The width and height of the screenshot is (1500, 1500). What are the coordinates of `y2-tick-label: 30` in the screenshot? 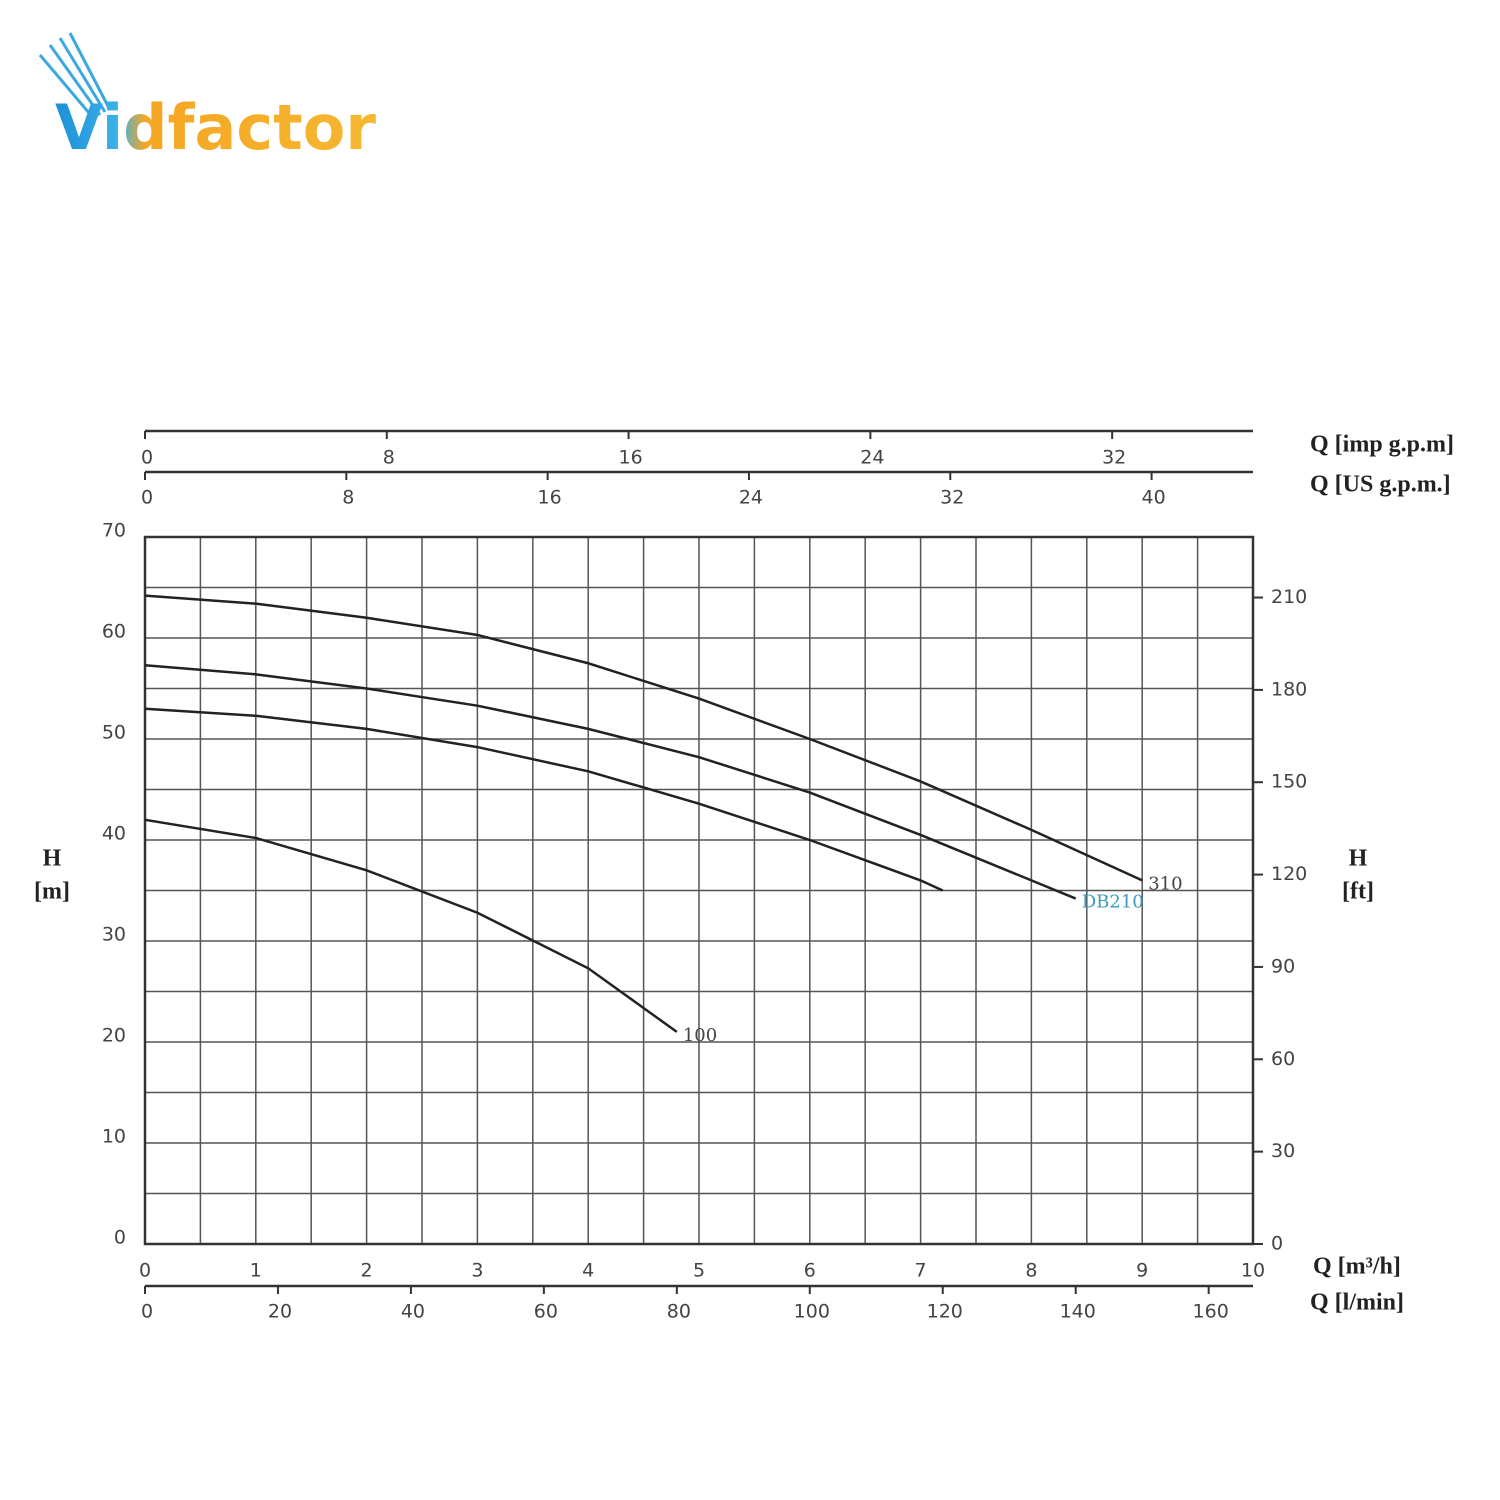 It's located at (1283, 1151).